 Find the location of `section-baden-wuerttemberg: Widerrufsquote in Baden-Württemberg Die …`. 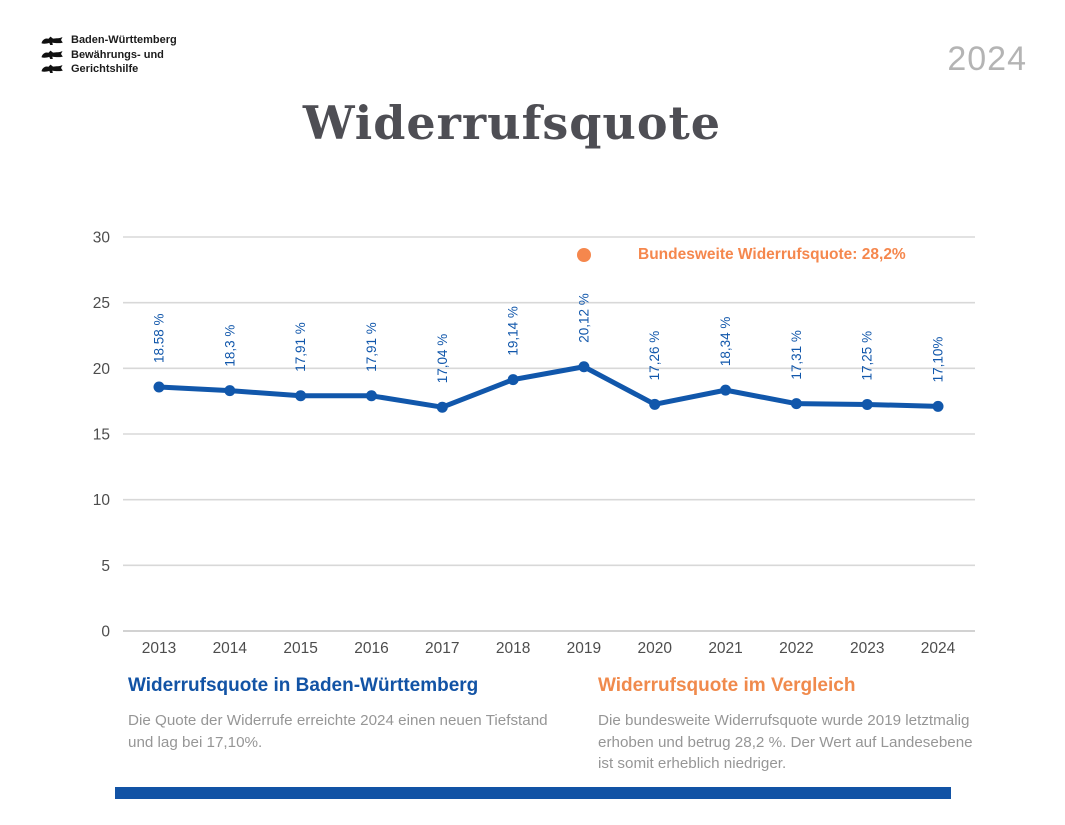

section-baden-wuerttemberg: Widerrufsquote in Baden-Württemberg Die … is located at coordinates (338, 713).